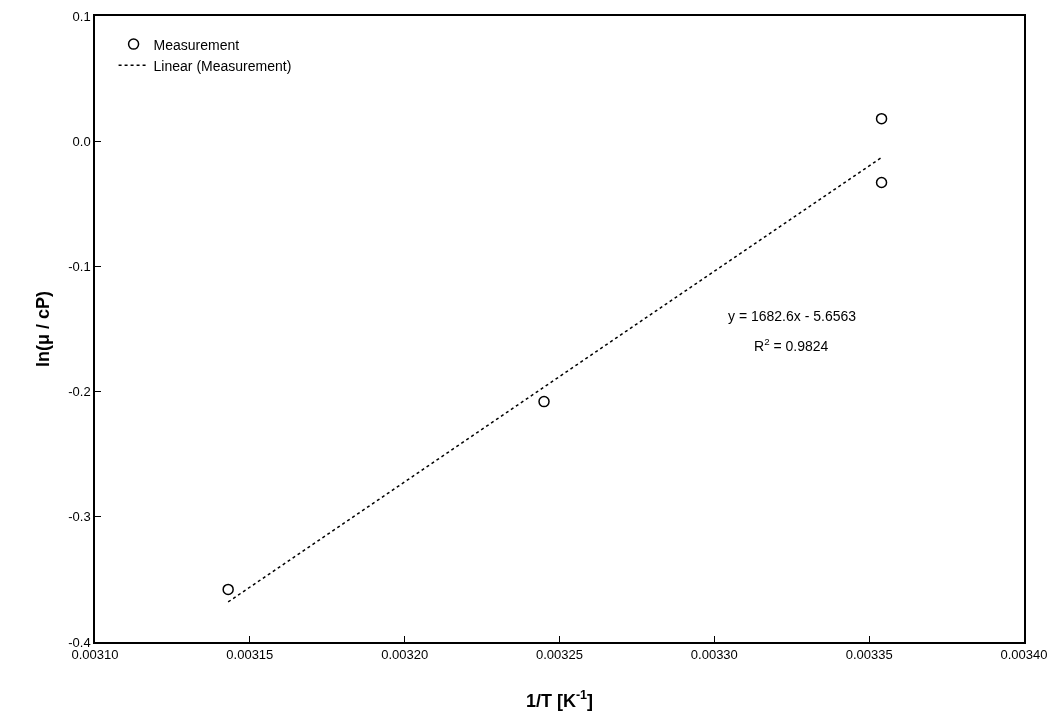 This screenshot has width=1062, height=719. I want to click on y-tick-label: -0.1, so click(79, 266).